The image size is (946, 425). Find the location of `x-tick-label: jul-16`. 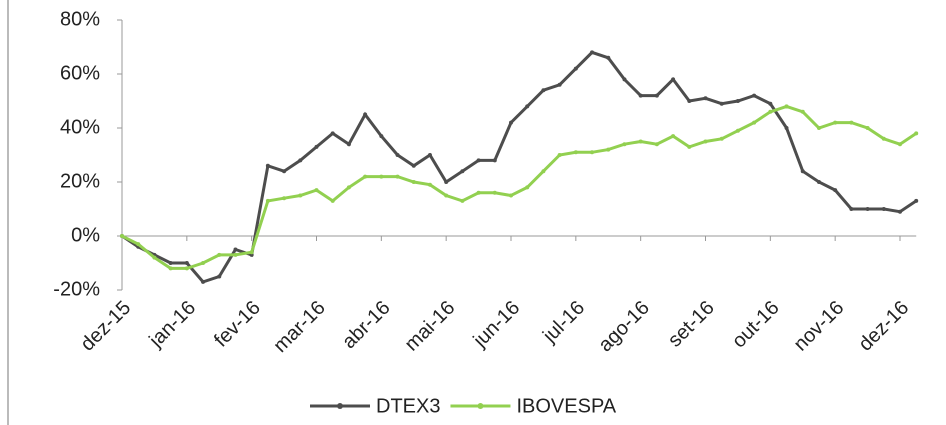

x-tick-label: jul-16 is located at coordinates (563, 322).